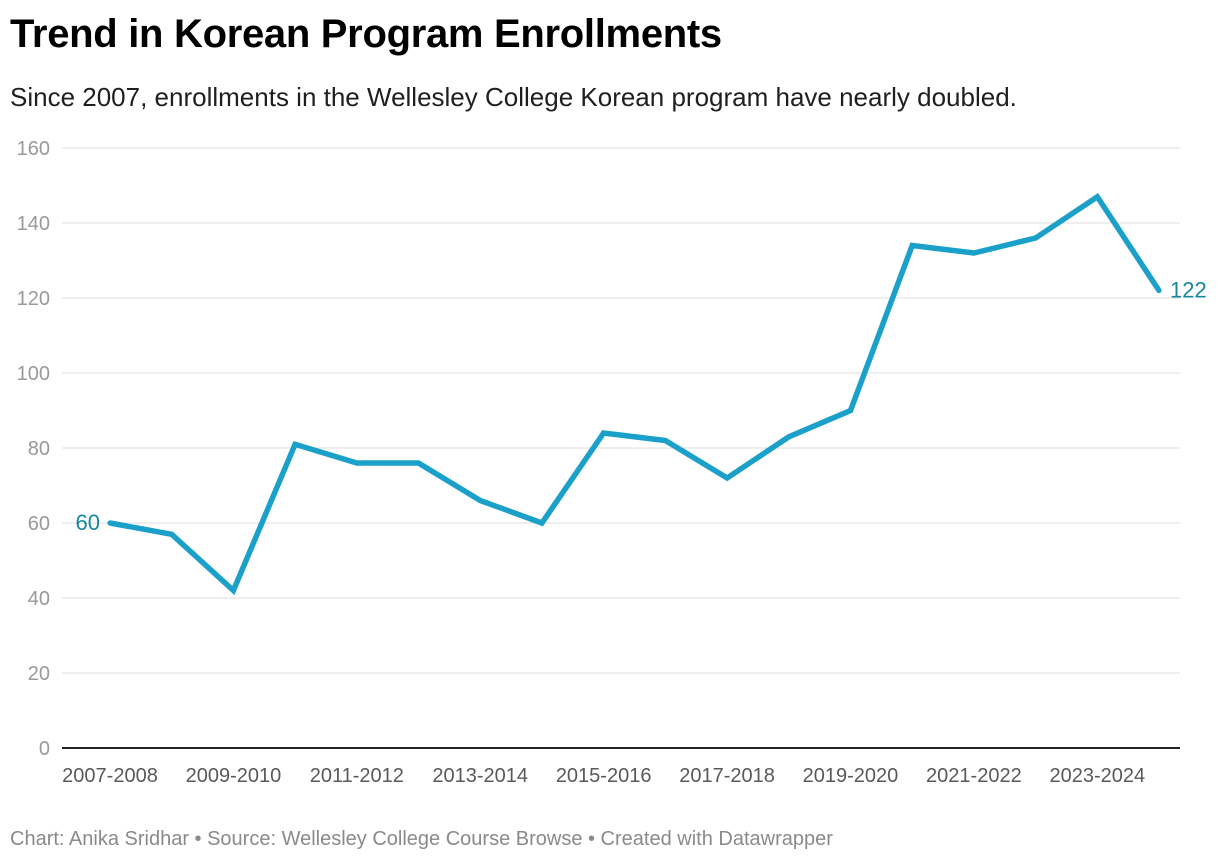 The width and height of the screenshot is (1220, 864). What do you see at coordinates (33, 299) in the screenshot?
I see `y-tick-label: 120` at bounding box center [33, 299].